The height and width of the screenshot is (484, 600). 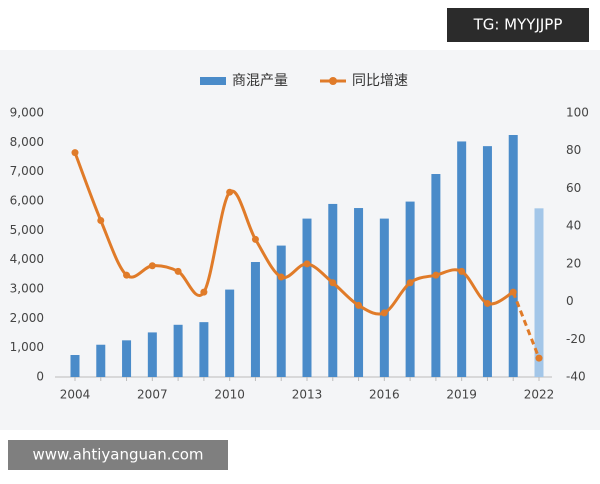 What do you see at coordinates (576, 377) in the screenshot?
I see `y2-tick-label: -40` at bounding box center [576, 377].